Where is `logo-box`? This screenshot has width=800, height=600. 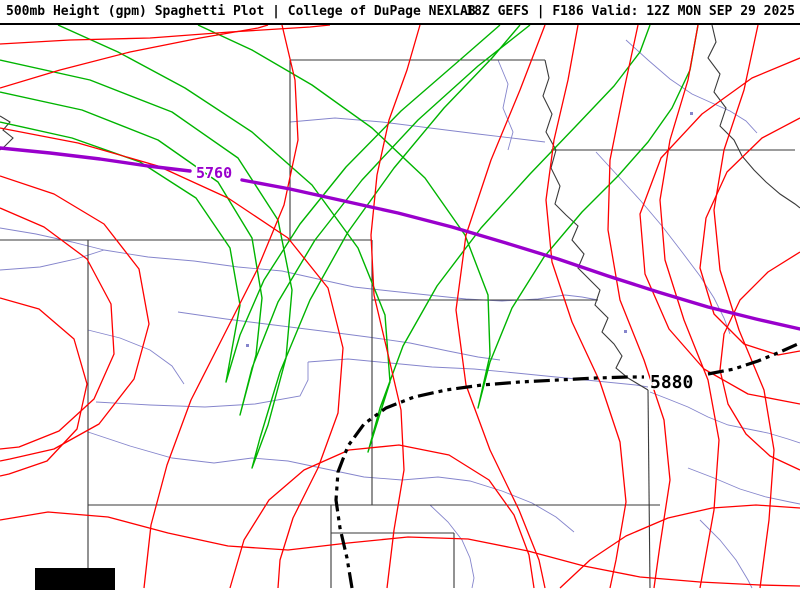
logo-box is located at coordinates (75, 579).